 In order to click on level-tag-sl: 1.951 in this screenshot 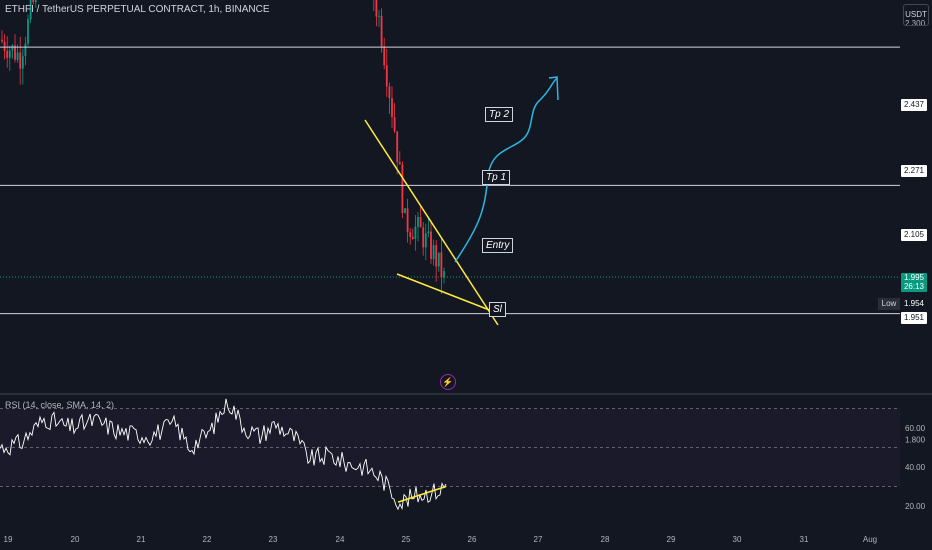, I will do `click(914, 318)`.